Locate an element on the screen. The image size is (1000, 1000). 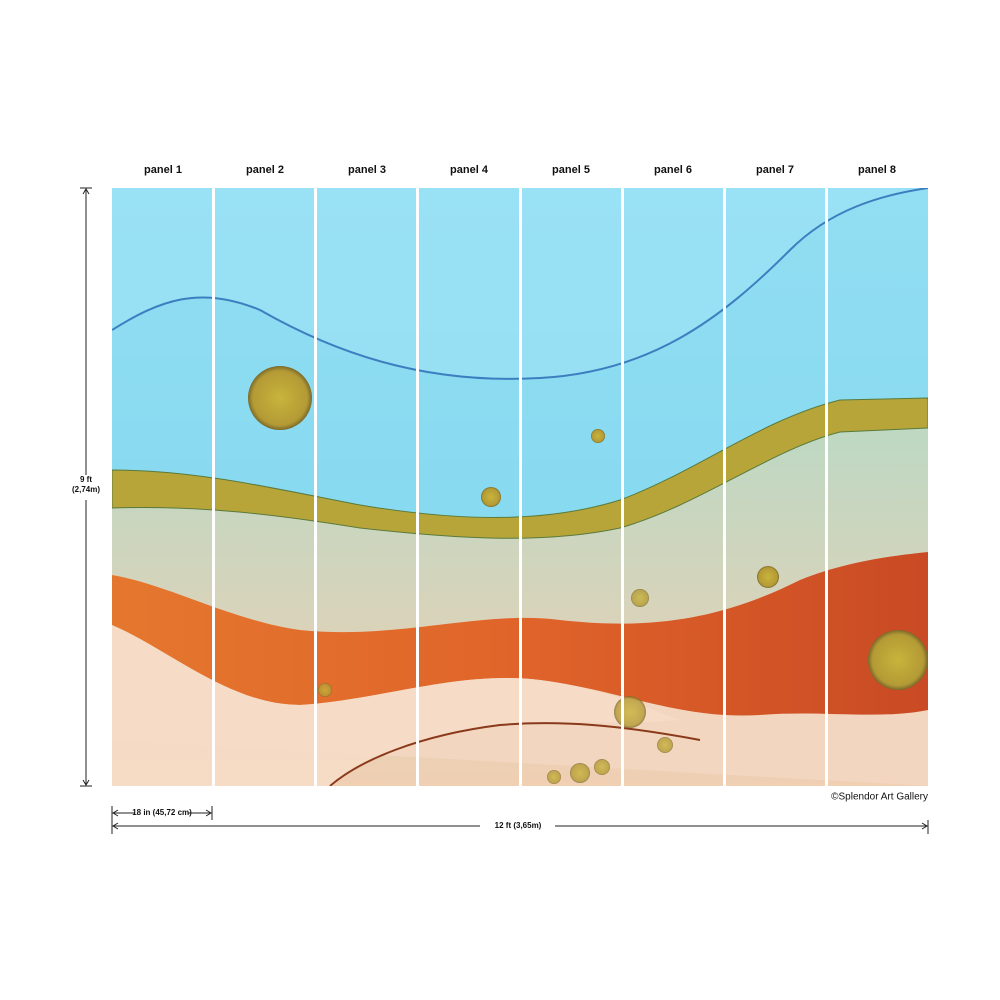
panel-label: panel 7 is located at coordinates (775, 170).